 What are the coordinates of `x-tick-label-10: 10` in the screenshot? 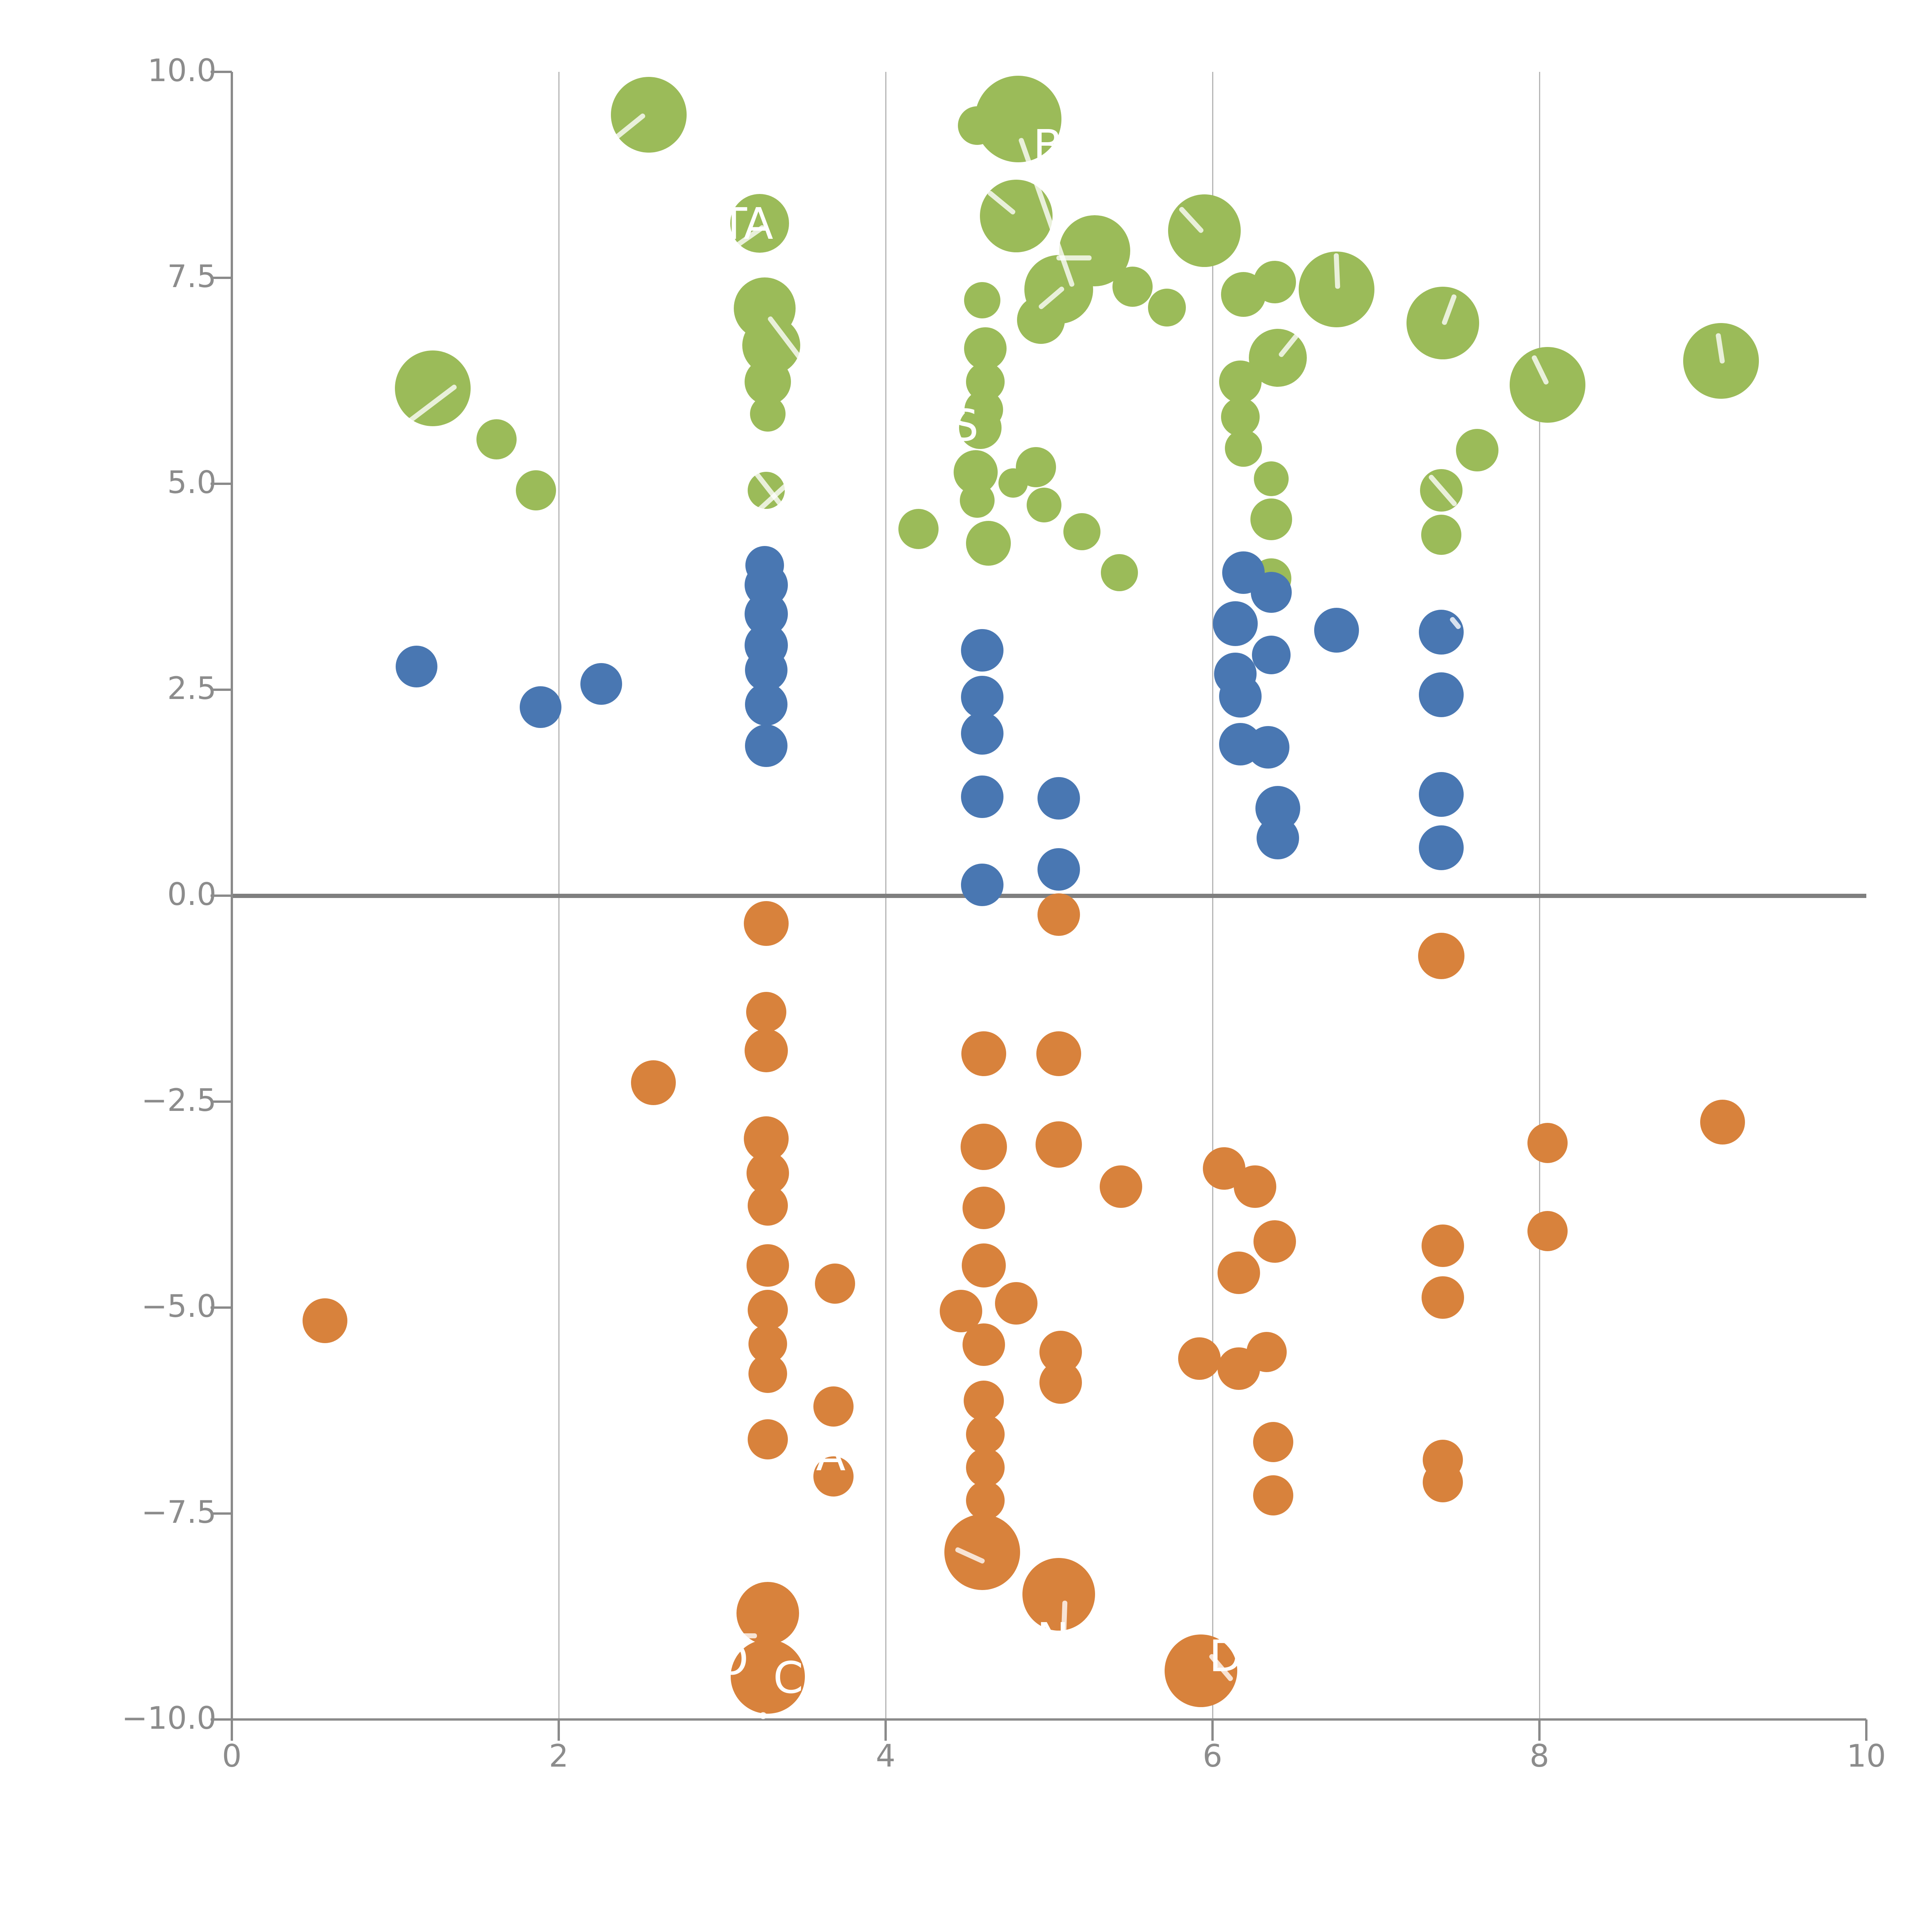 It's located at (1867, 1756).